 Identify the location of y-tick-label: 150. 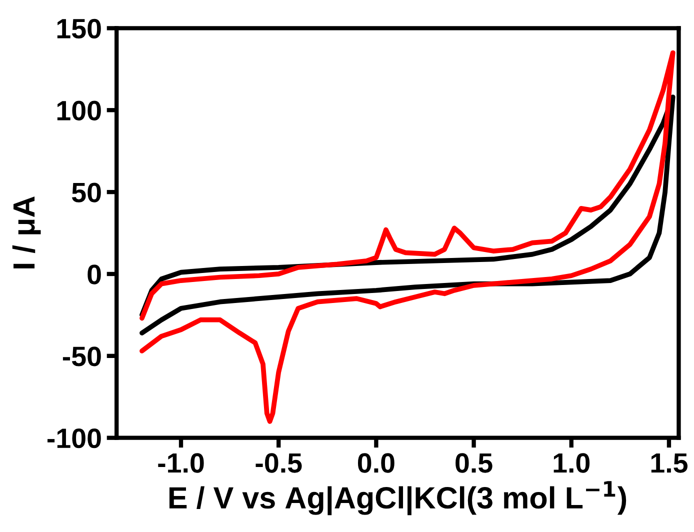
(79, 28).